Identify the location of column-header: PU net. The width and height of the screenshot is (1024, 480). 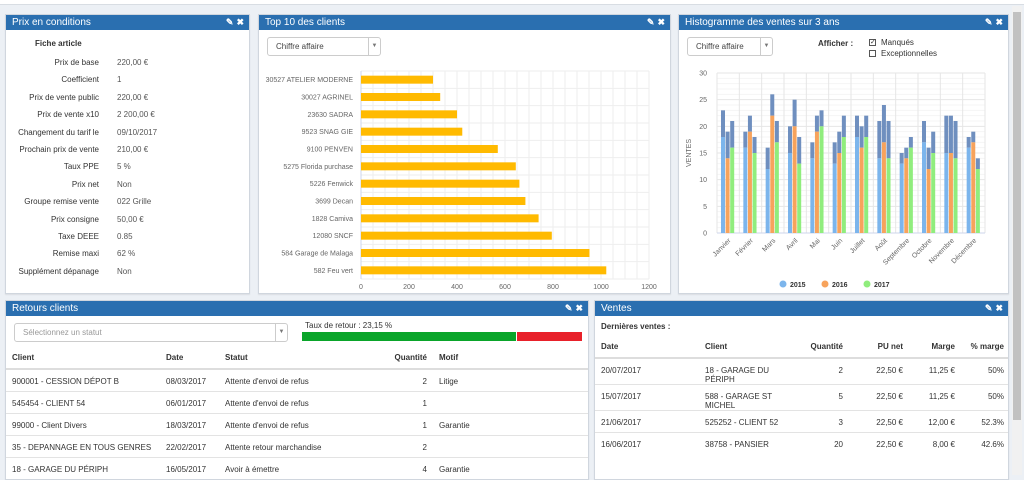
(879, 347).